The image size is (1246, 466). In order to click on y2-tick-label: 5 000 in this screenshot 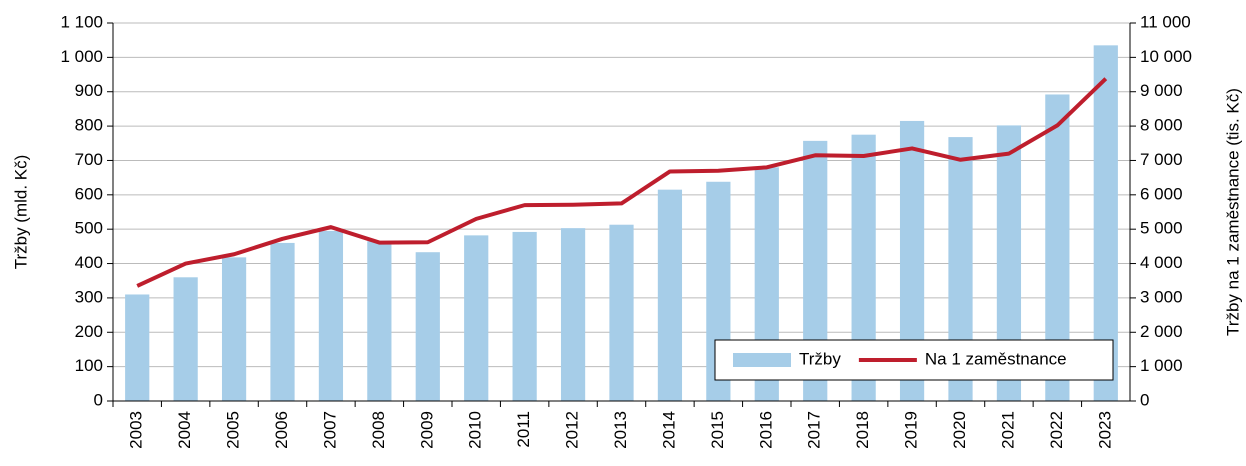, I will do `click(1161, 228)`.